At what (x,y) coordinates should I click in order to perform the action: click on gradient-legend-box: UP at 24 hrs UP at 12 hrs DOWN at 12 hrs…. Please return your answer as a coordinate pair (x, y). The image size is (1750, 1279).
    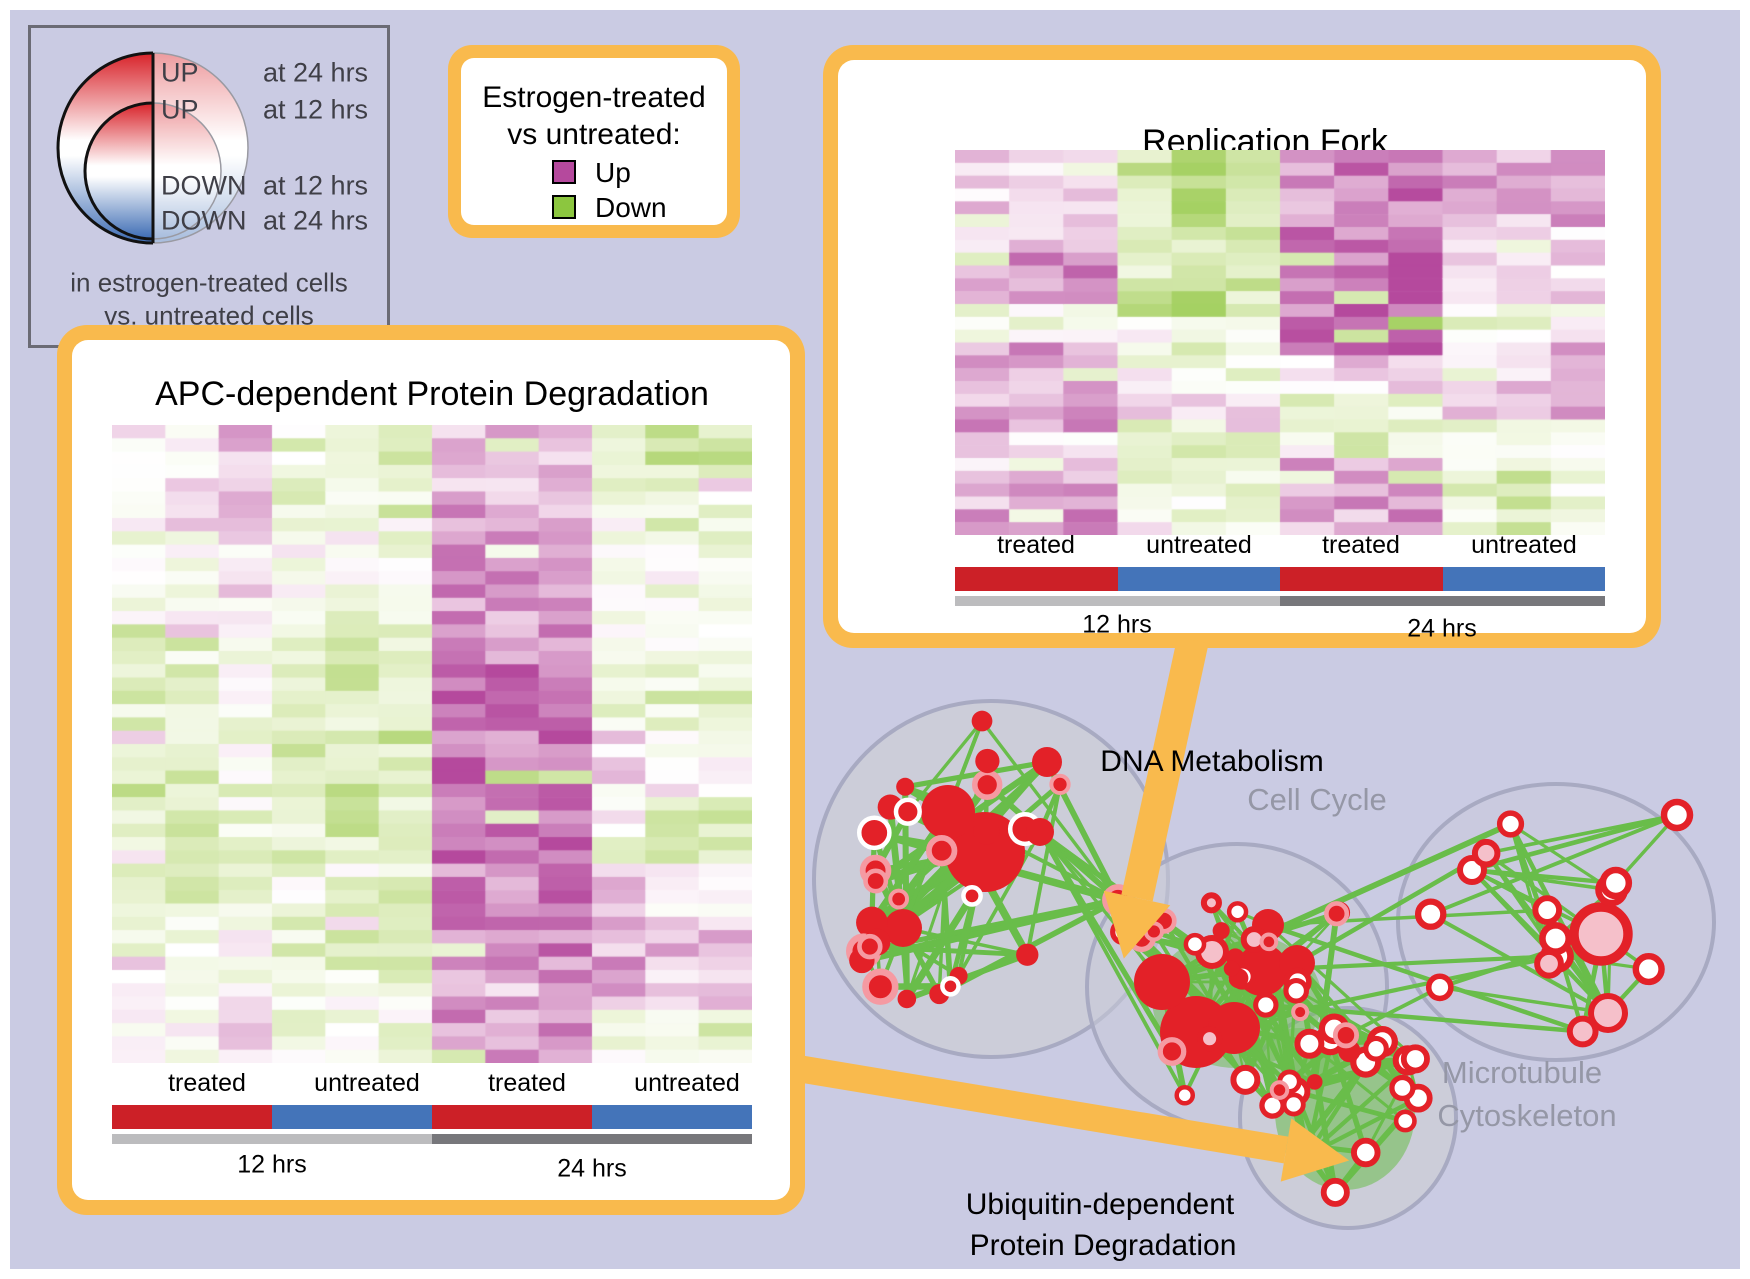
    Looking at the image, I should click on (209, 186).